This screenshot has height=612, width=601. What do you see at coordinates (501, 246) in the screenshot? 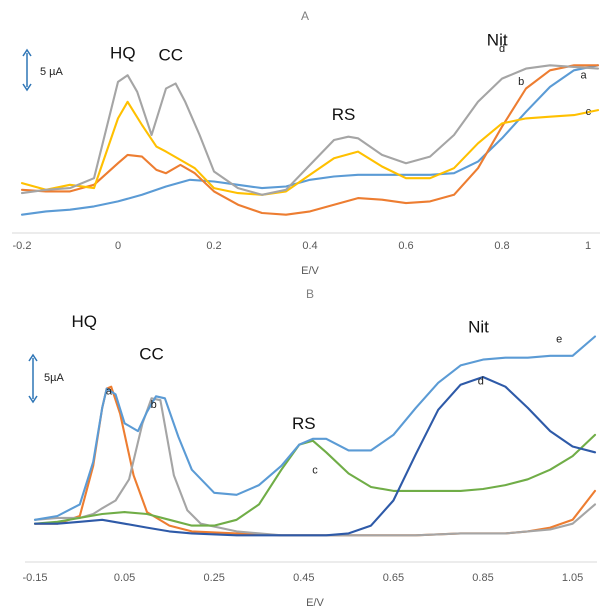
I see `panel-a-tick-label: 0.8` at bounding box center [501, 246].